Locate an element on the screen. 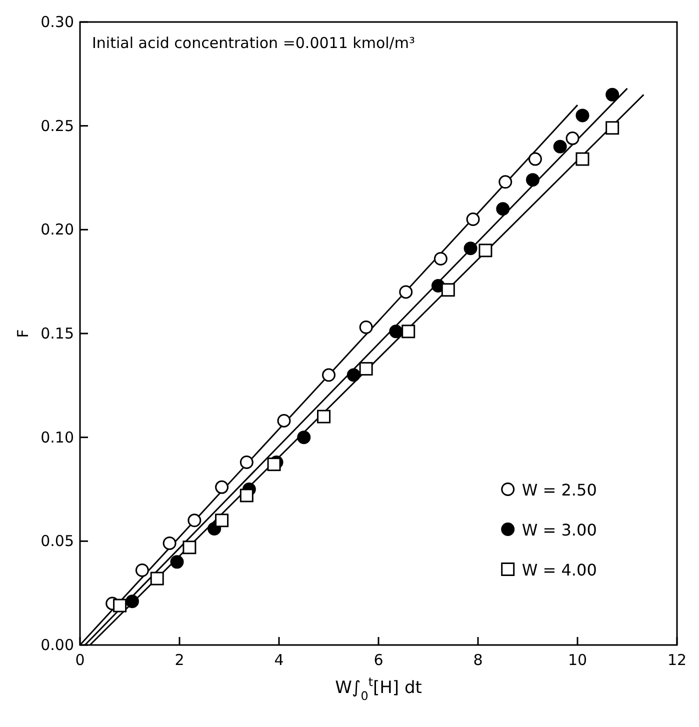  legend-label: W = 3.00 is located at coordinates (559, 530).